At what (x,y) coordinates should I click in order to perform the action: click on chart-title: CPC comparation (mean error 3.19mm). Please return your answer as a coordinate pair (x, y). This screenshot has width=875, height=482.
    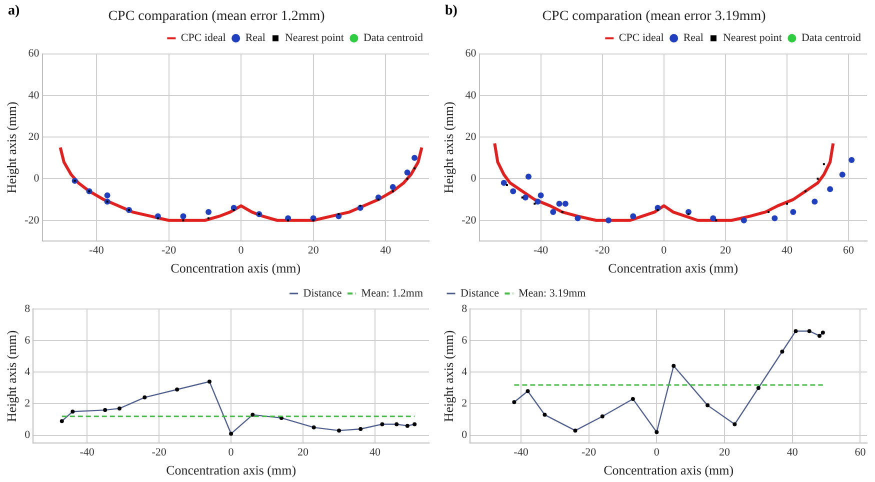
    Looking at the image, I should click on (654, 16).